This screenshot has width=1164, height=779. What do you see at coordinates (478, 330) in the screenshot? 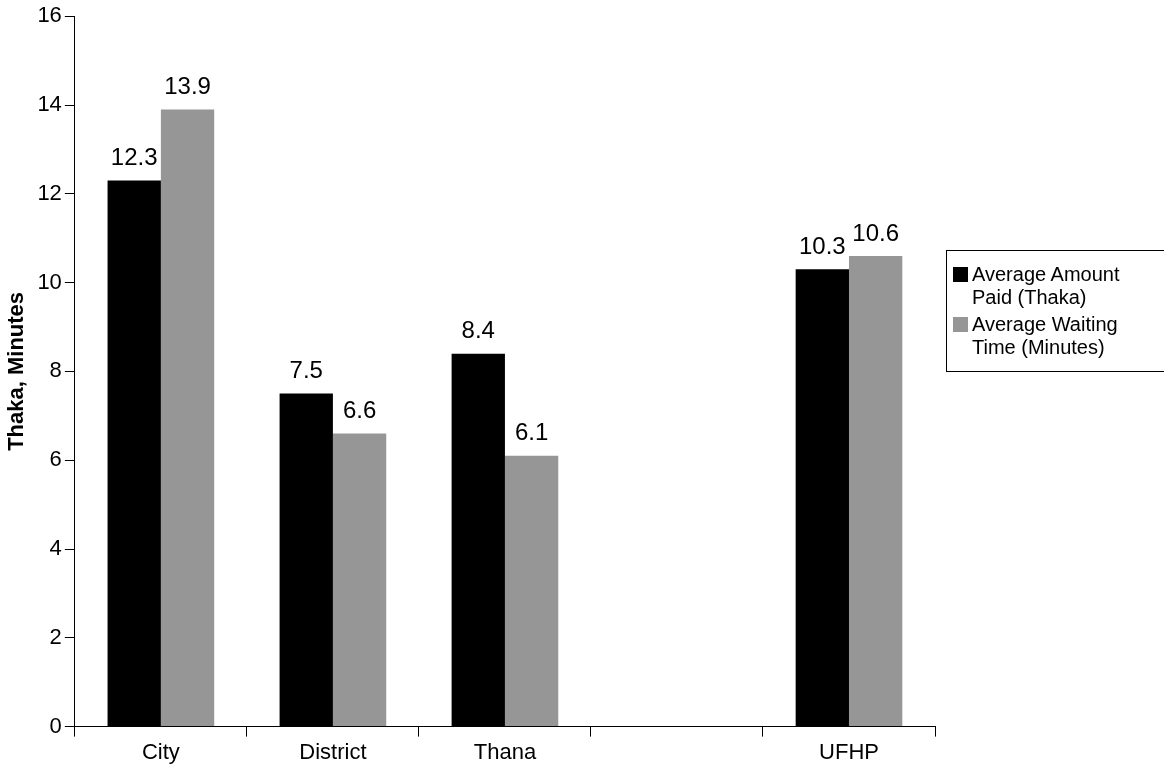
I see `data-label: 8.4` at bounding box center [478, 330].